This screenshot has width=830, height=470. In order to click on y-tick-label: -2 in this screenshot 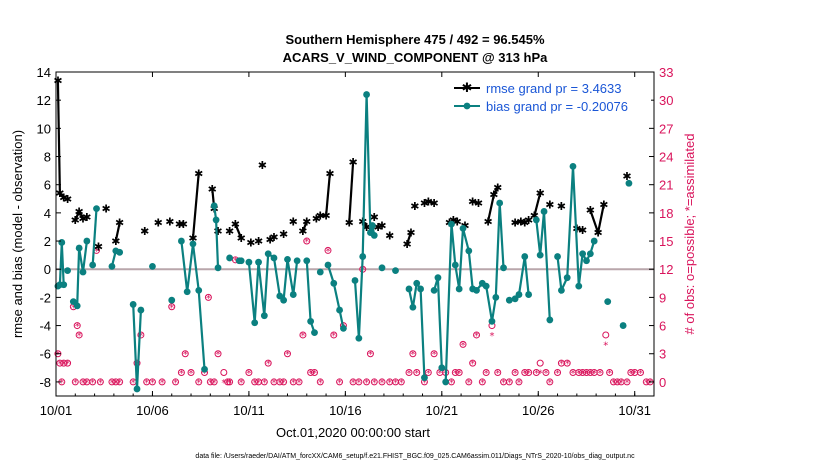, I will do `click(45, 297)`.